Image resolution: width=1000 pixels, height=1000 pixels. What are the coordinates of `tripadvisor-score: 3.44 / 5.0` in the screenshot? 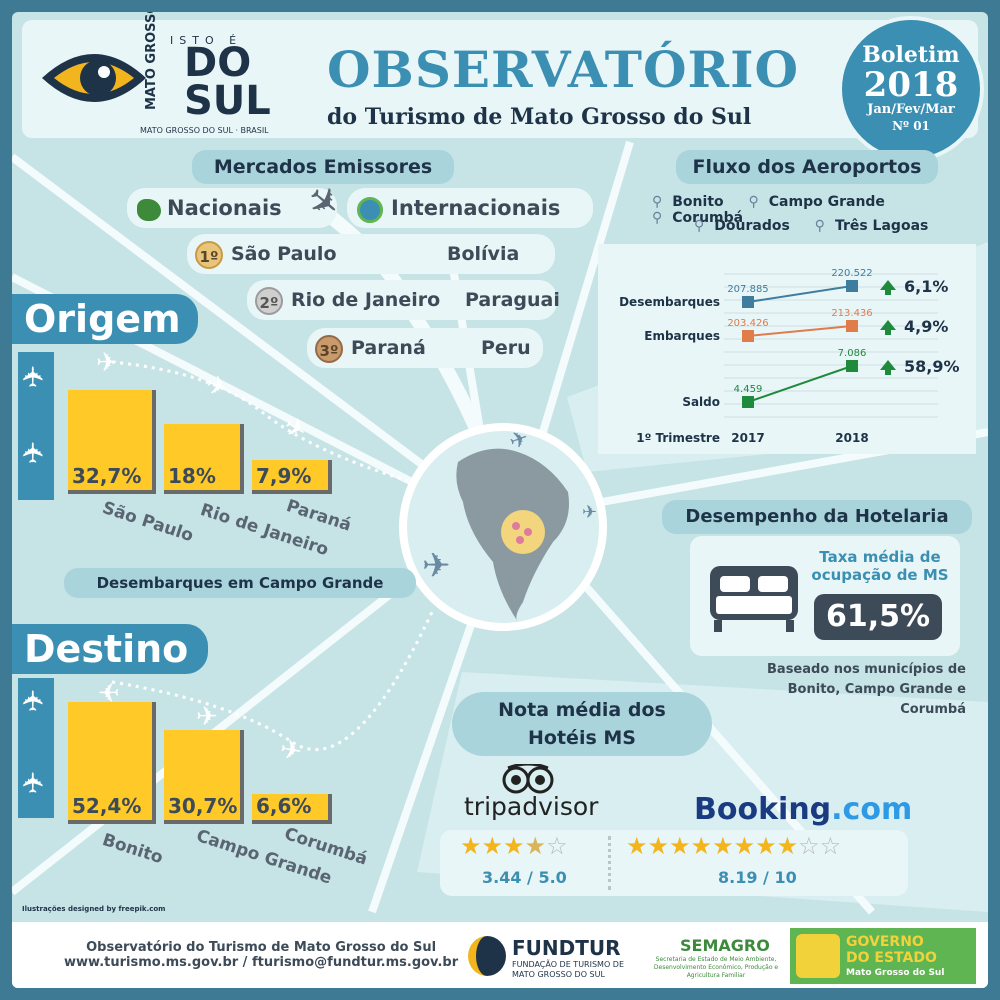 It's located at (524, 877).